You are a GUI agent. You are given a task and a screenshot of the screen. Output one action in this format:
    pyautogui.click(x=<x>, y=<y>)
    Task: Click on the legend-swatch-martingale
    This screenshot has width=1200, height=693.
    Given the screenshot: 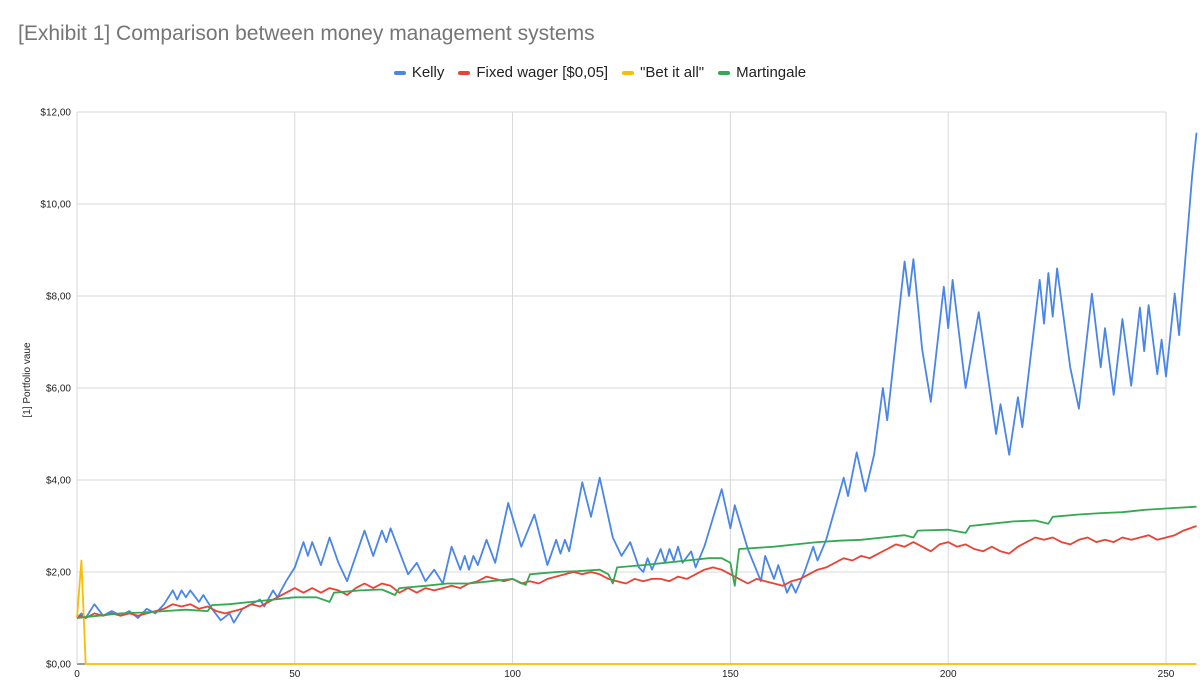 What is the action you would take?
    pyautogui.click(x=724, y=72)
    